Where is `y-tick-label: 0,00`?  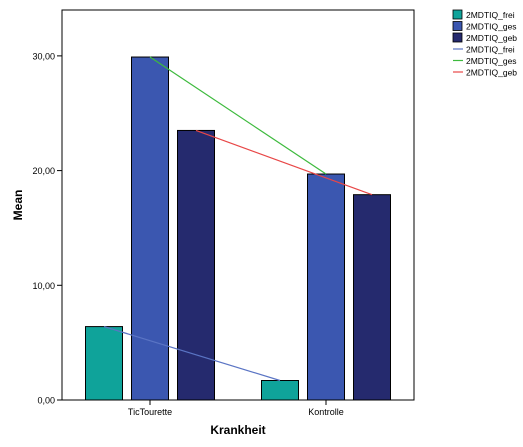
y-tick-label: 0,00 is located at coordinates (46, 401).